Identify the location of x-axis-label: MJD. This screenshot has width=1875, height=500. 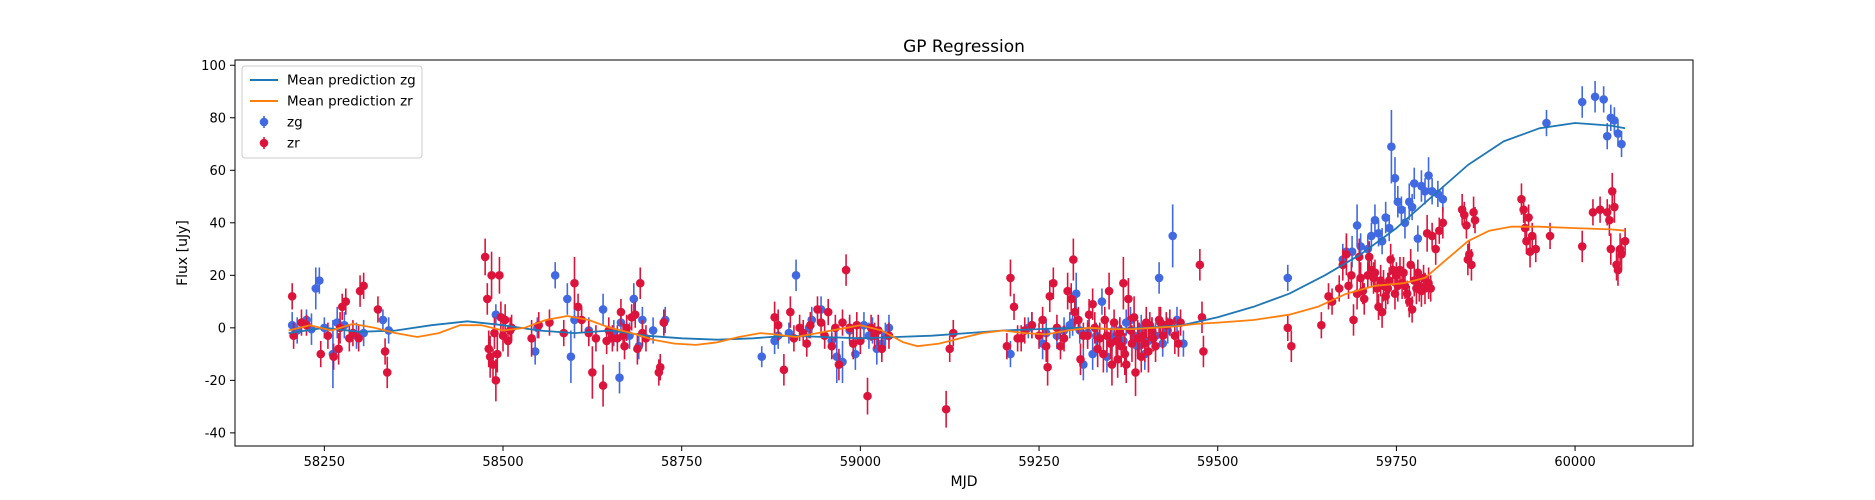
(964, 482).